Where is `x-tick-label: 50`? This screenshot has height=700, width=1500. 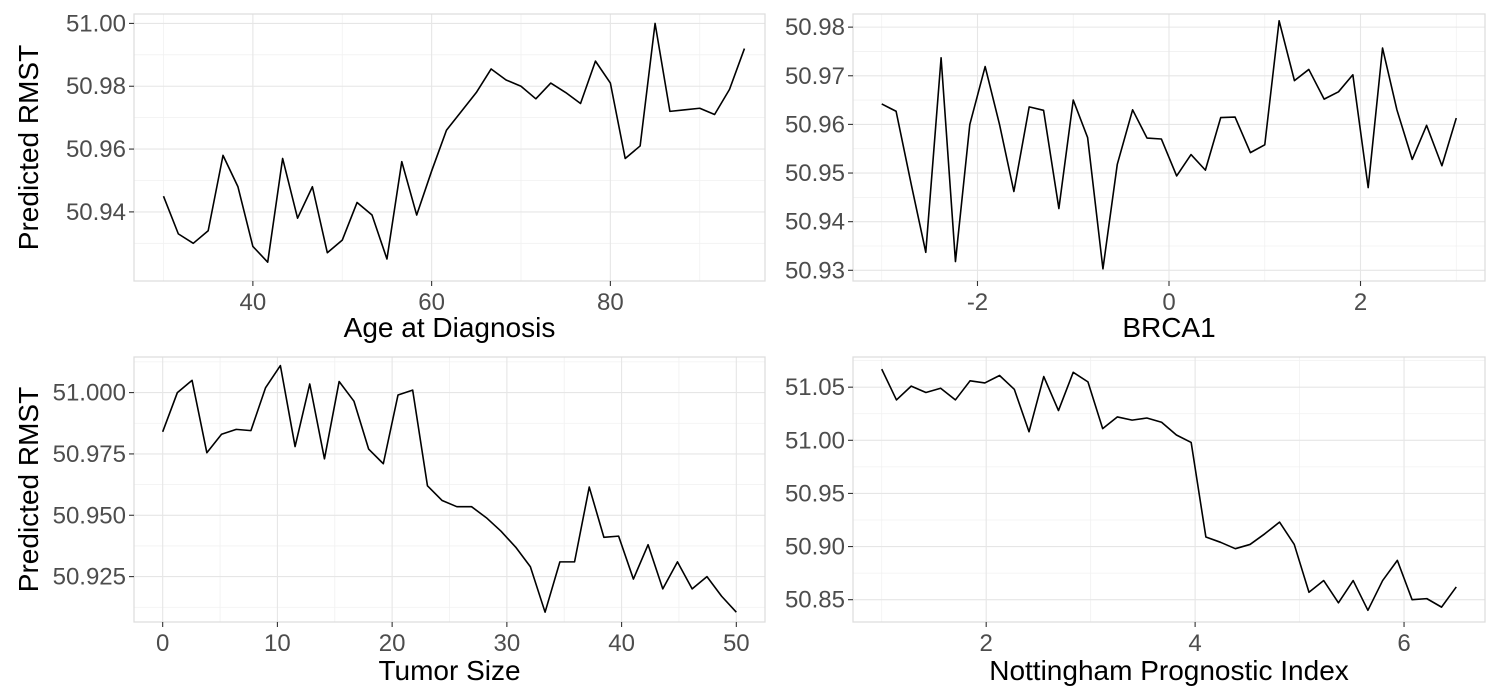 x-tick-label: 50 is located at coordinates (736, 643).